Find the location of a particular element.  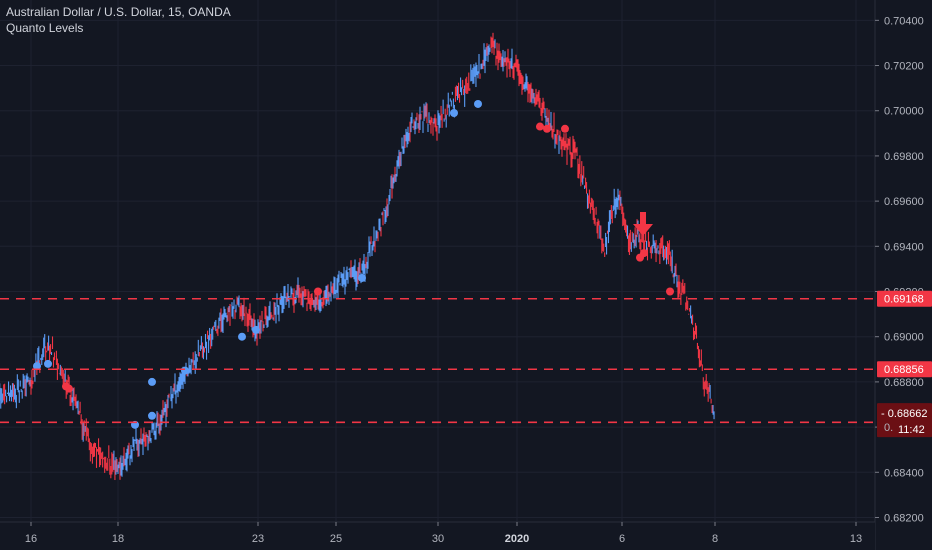

indicator-label: Quanto Levels is located at coordinates (45, 28).